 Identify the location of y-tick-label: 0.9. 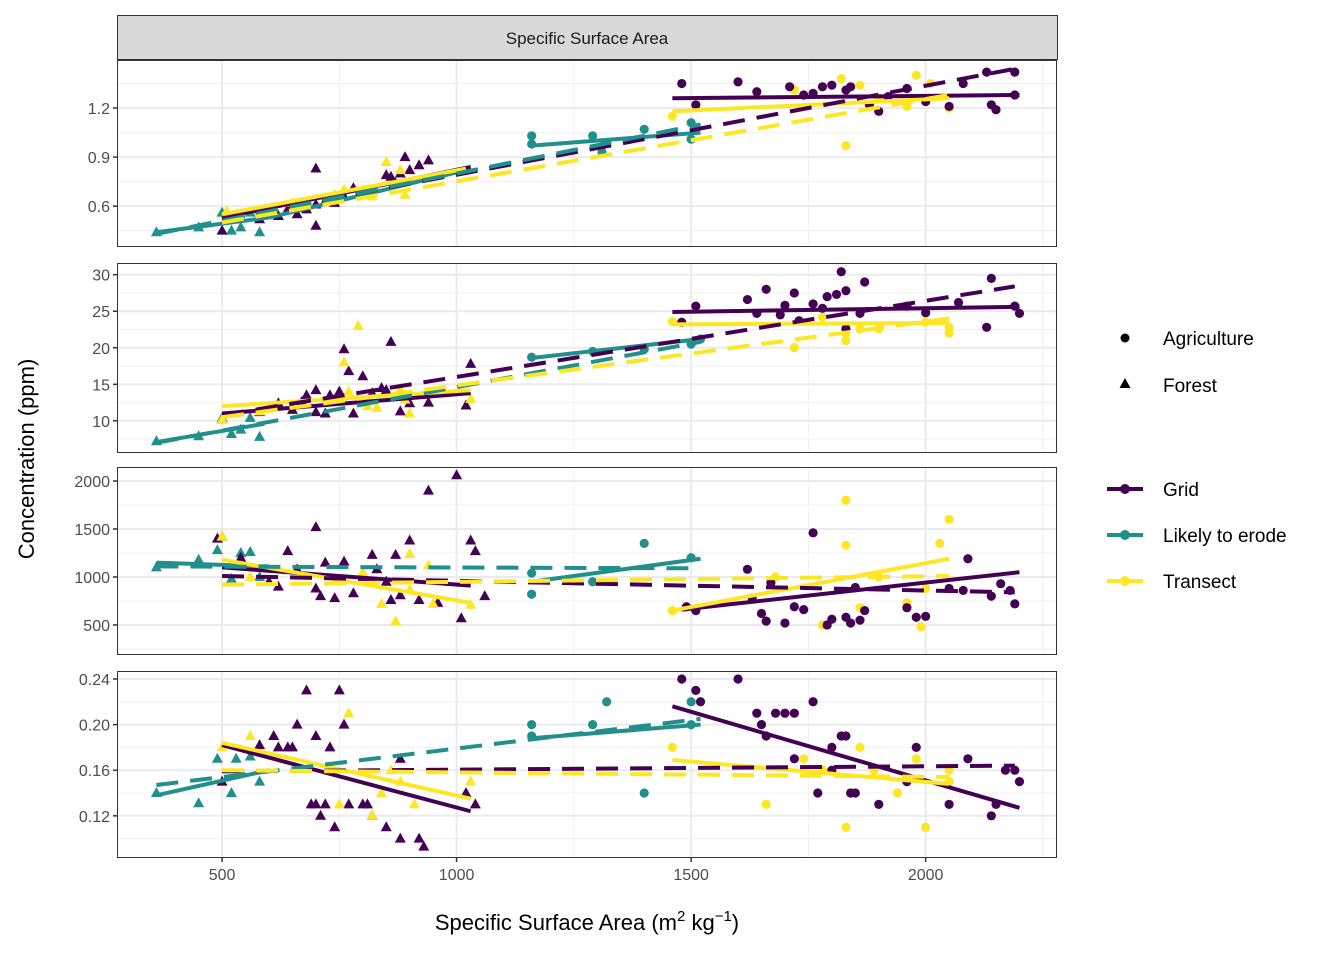
(99, 158).